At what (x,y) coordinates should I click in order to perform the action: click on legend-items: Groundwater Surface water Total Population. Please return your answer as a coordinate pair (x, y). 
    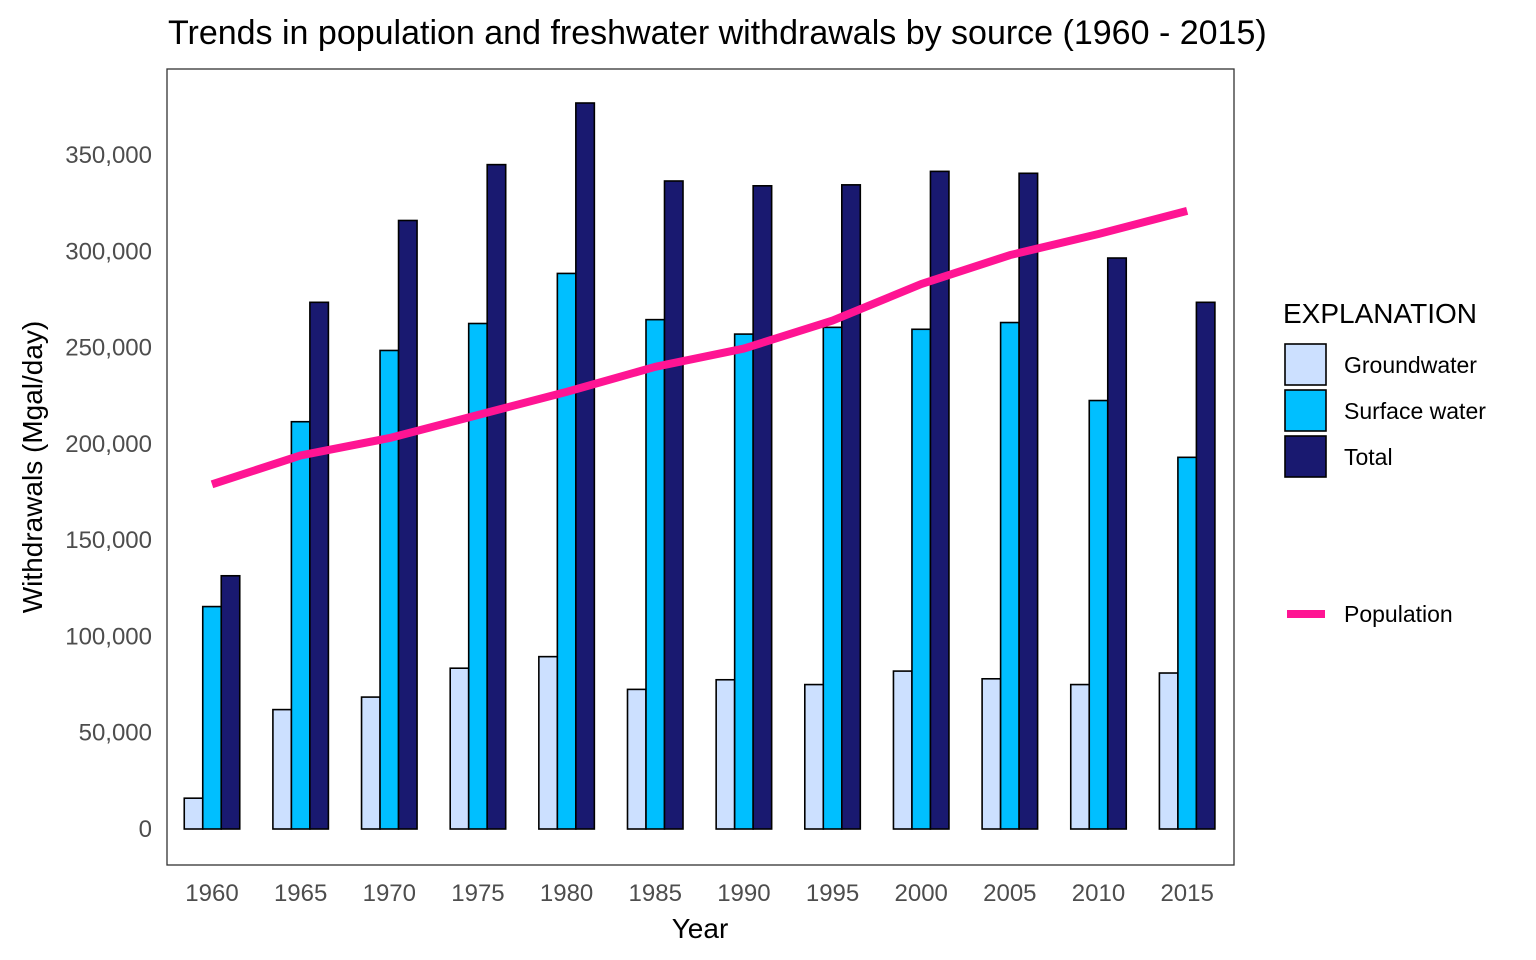
    Looking at the image, I should click on (1385, 485).